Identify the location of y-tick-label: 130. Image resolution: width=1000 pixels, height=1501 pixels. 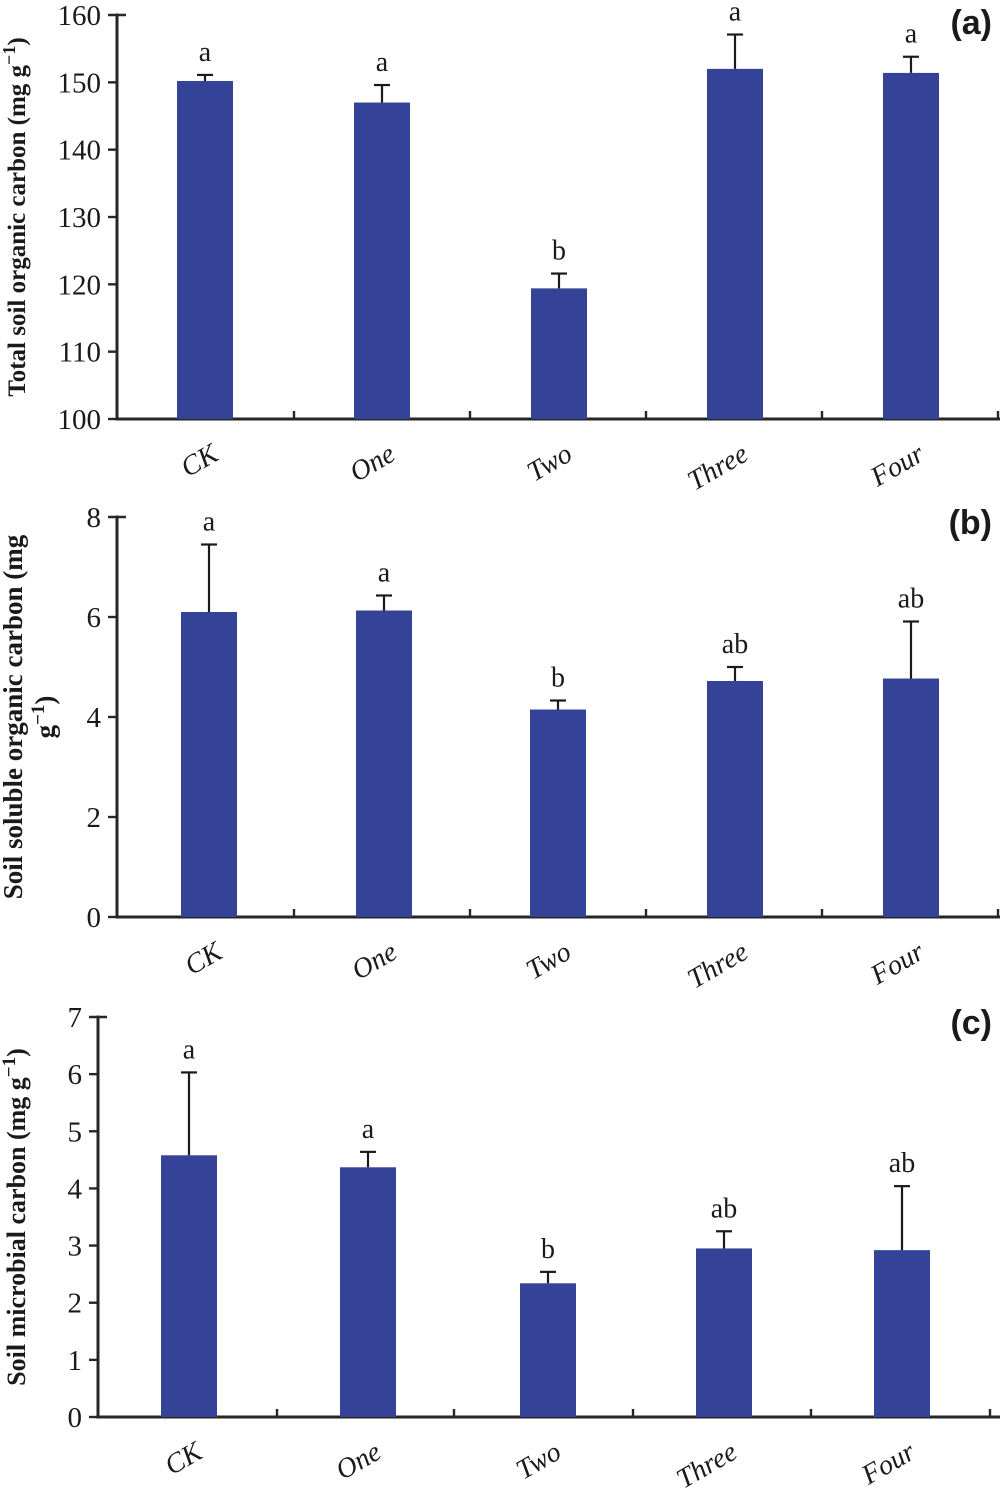
(80, 218).